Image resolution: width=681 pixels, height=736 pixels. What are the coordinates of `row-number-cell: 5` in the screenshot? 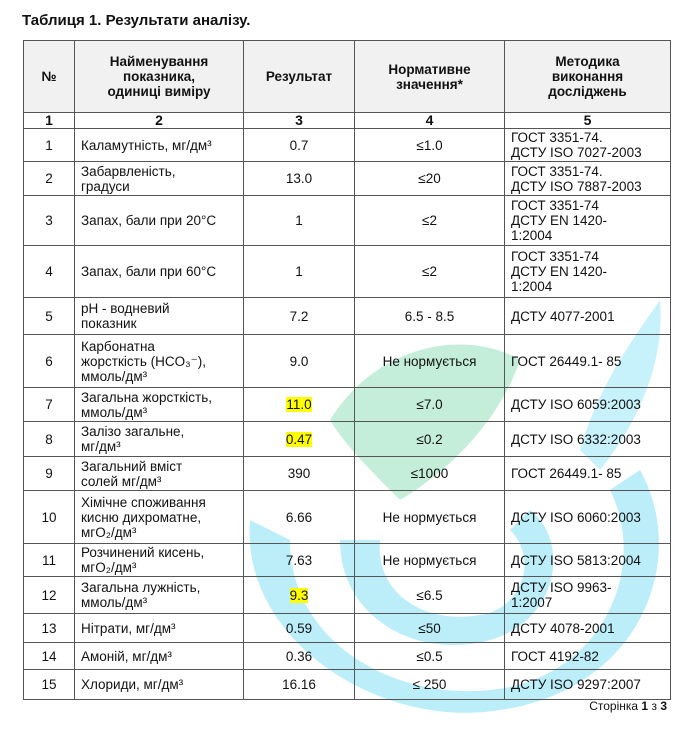 It's located at (49, 316).